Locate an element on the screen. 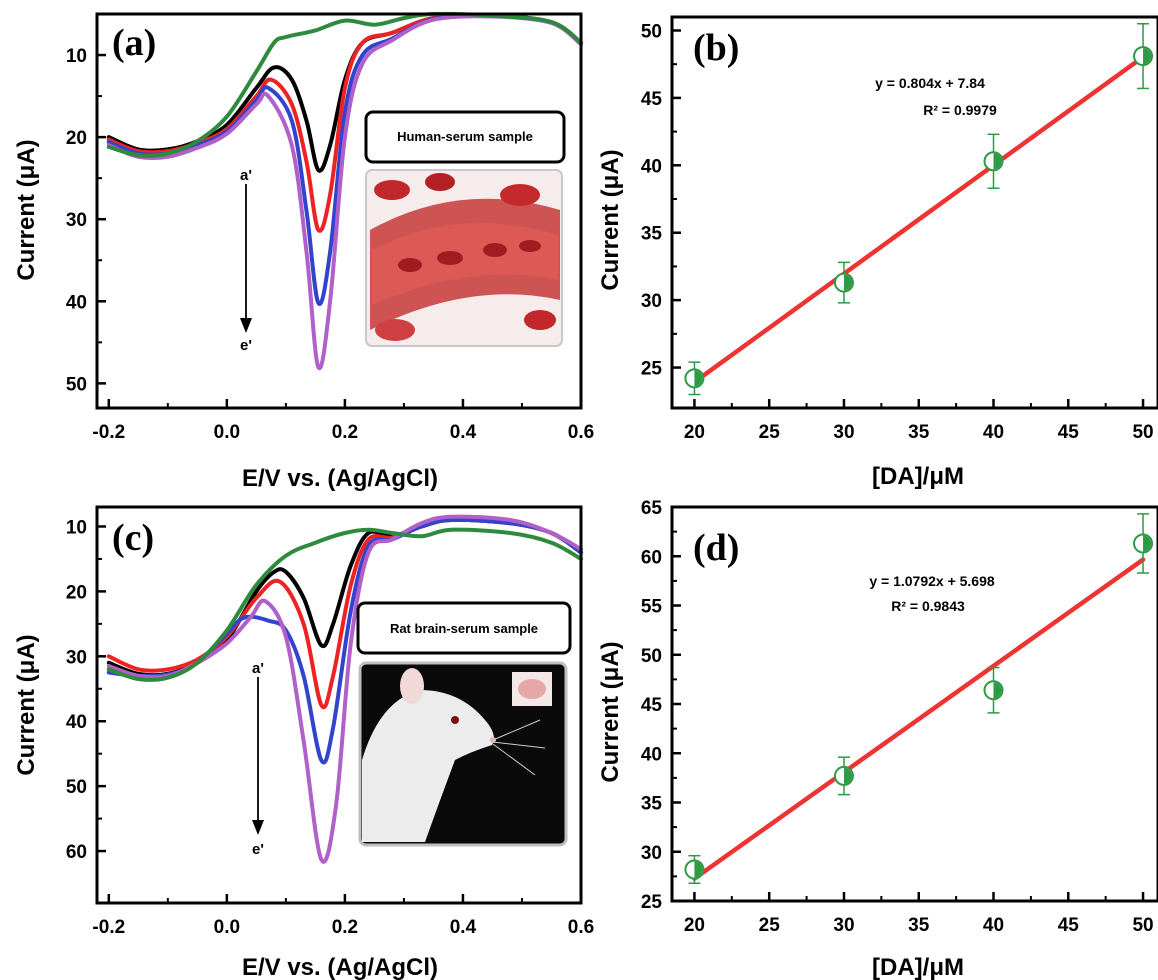 The image size is (1158, 980). y-axis-label-d: Current (μA) is located at coordinates (610, 711).